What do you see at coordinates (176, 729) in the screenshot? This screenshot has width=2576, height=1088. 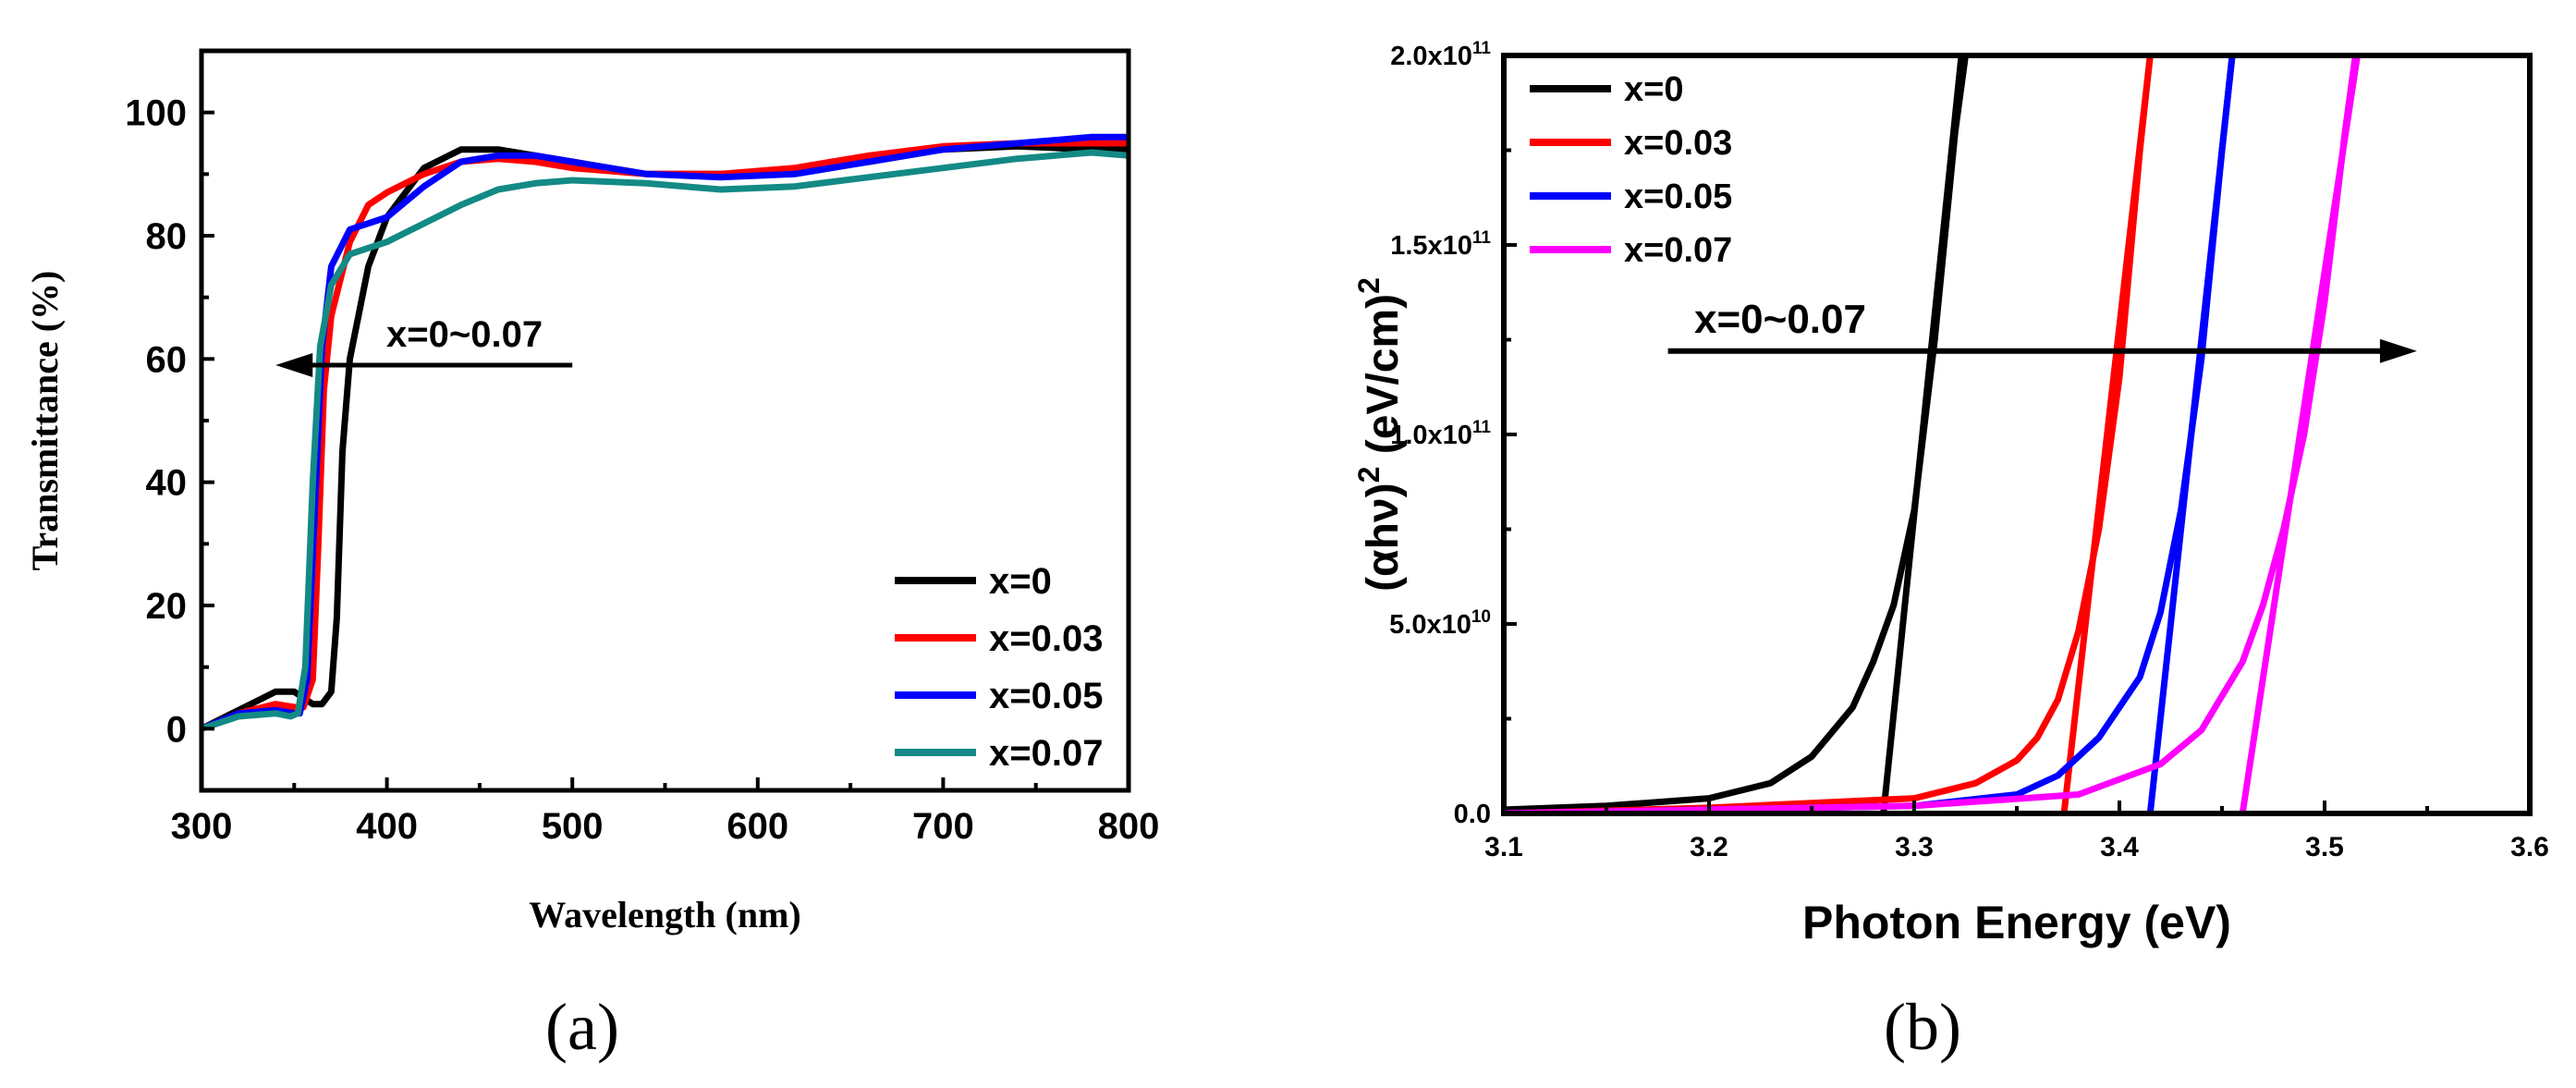 I see `y-tick-label-0: 0` at bounding box center [176, 729].